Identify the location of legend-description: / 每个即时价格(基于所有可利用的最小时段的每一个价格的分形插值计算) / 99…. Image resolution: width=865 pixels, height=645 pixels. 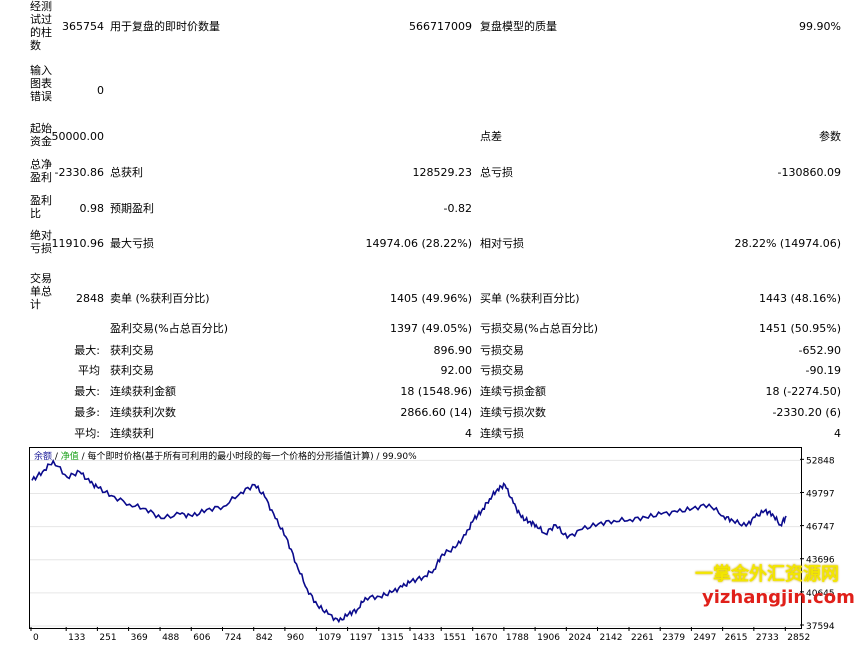
(247, 457).